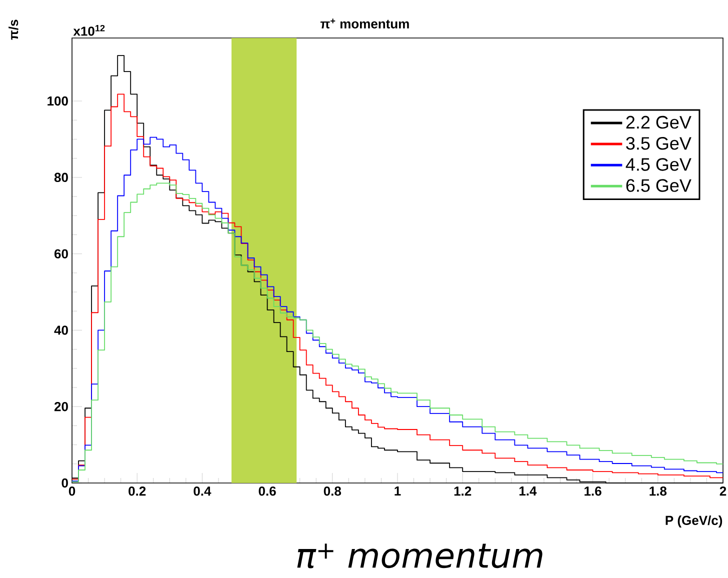 Image resolution: width=728 pixels, height=578 pixels. I want to click on x-tick-label: 0, so click(72, 491).